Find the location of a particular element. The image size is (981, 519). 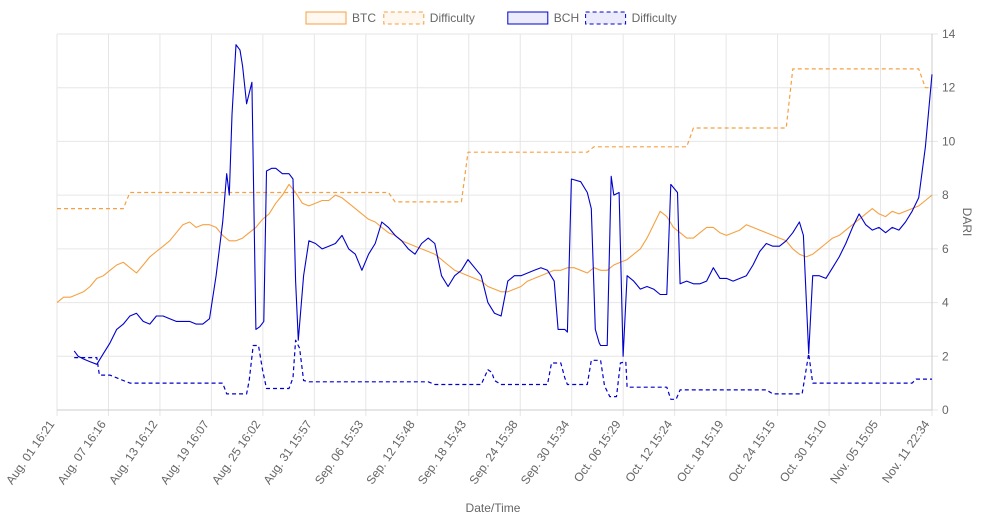

y-tick-label: 10 is located at coordinates (949, 141).